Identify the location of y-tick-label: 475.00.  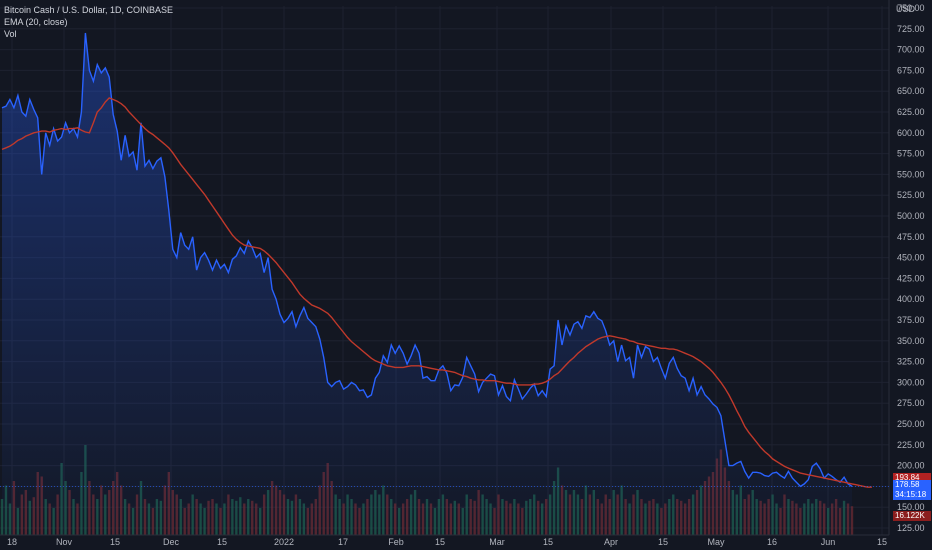
(911, 237).